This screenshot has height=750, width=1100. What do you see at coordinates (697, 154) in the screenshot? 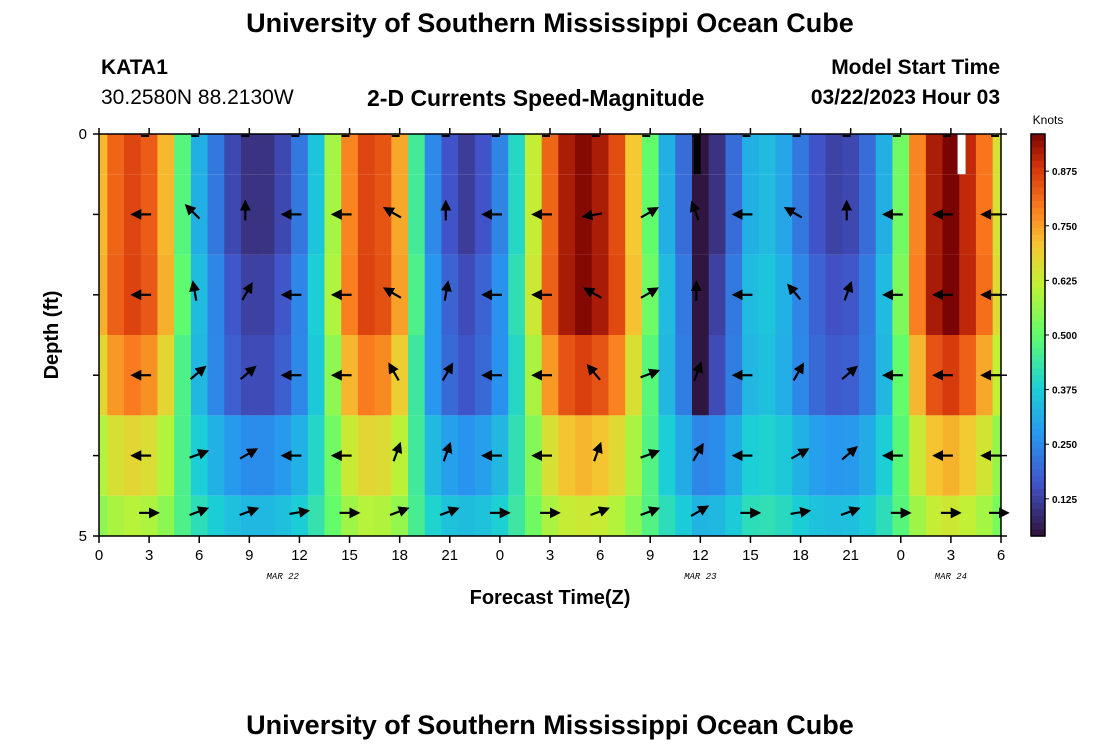
I see `missing-data-mark` at bounding box center [697, 154].